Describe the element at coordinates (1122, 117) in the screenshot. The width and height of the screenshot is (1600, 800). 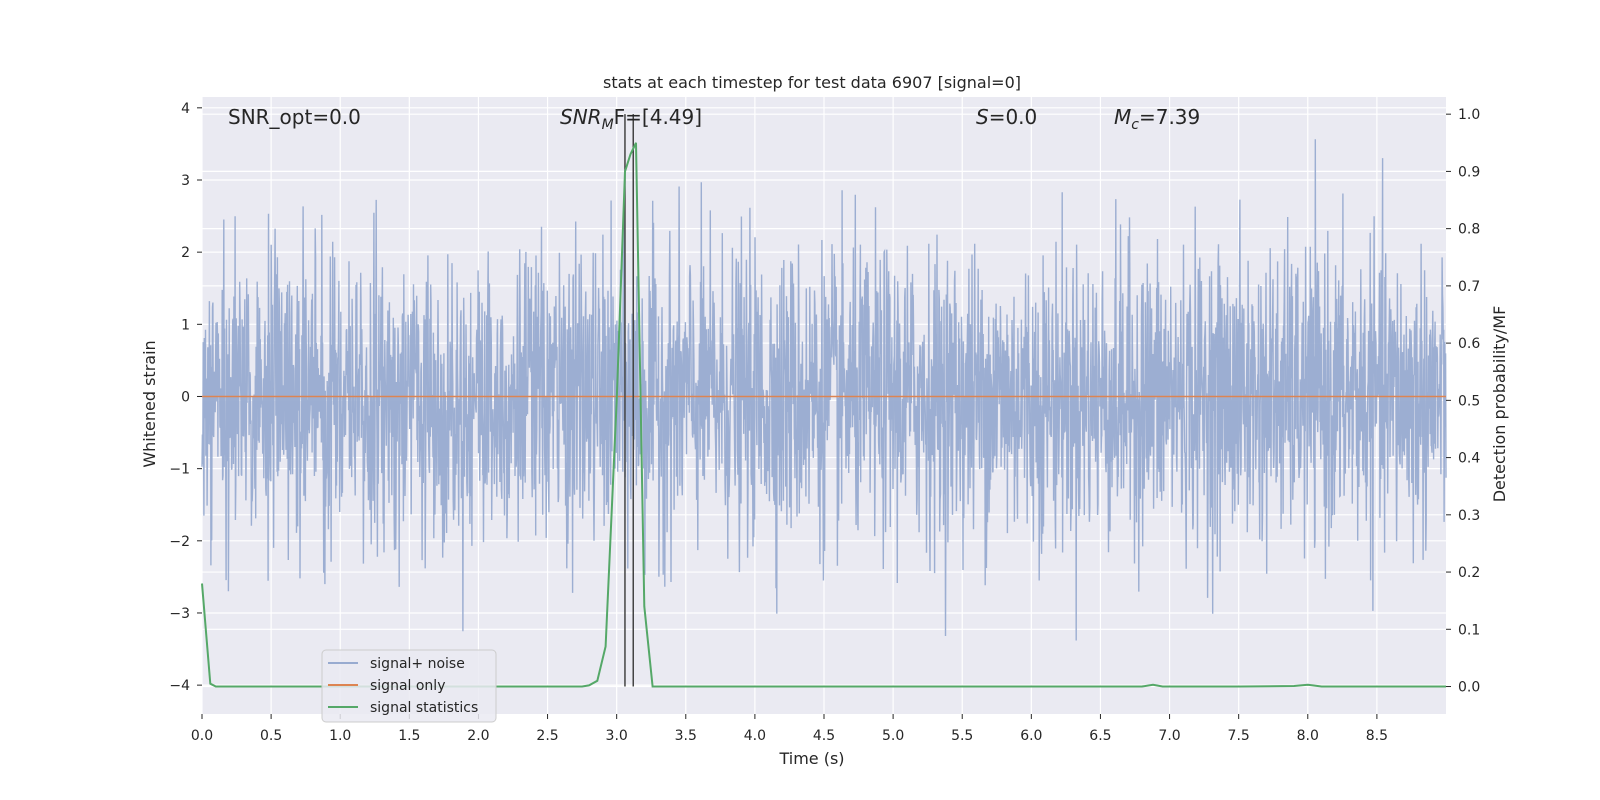
I see `annotation-mc-main: M` at that location.